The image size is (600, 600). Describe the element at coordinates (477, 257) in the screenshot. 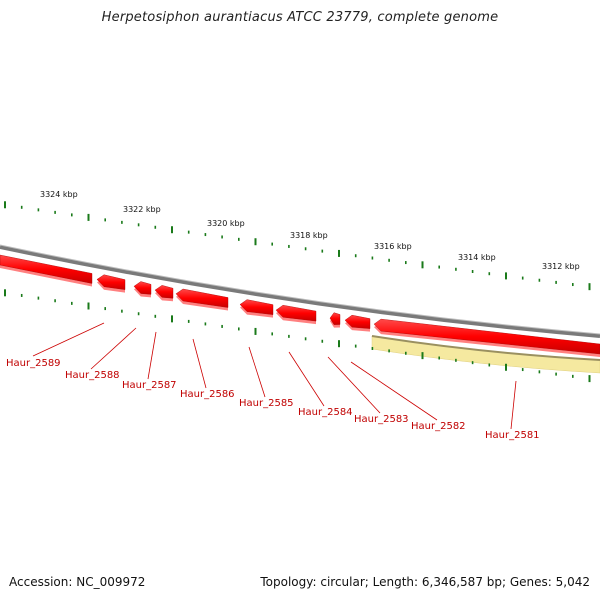

I see `scale-label-3314: 3314 kbp` at that location.